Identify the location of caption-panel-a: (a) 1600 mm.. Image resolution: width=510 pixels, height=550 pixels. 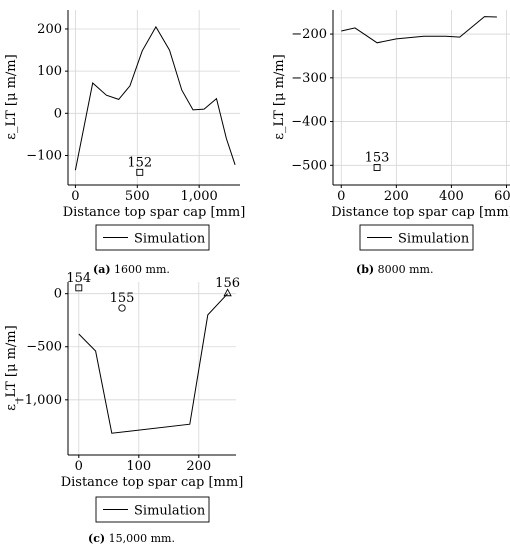
(131, 269).